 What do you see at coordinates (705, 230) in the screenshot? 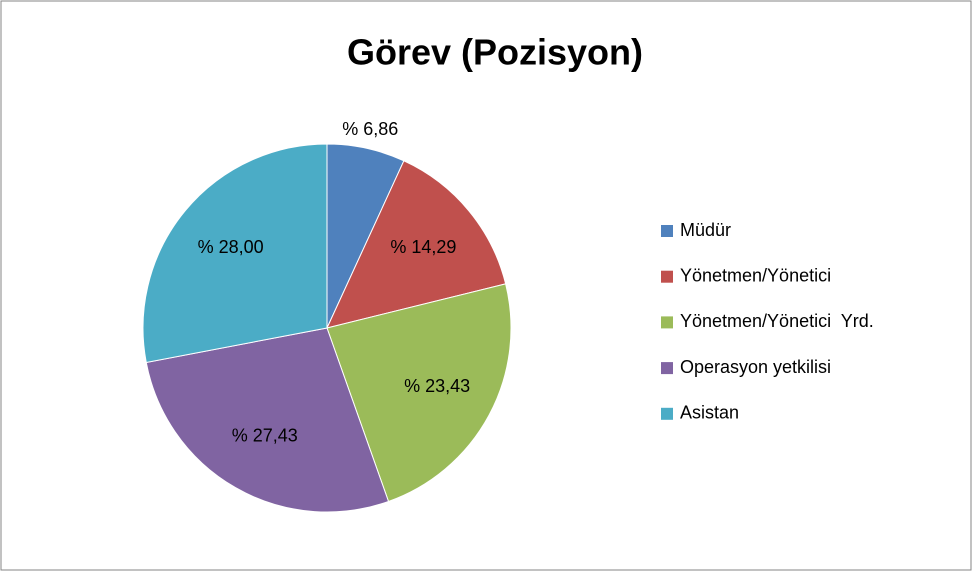
I see `legend-label: Müdür` at bounding box center [705, 230].